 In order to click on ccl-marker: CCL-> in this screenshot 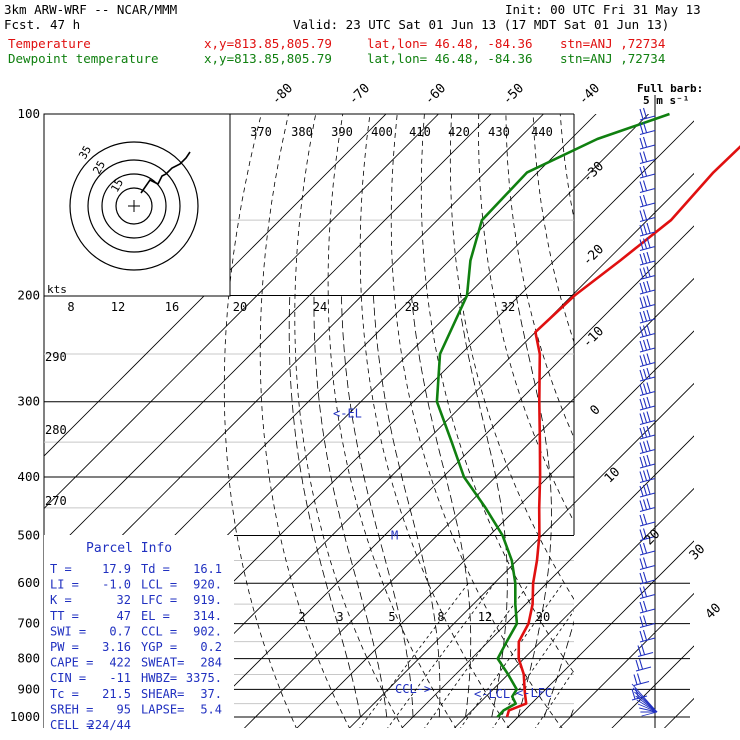, I will do `click(413, 689)`.